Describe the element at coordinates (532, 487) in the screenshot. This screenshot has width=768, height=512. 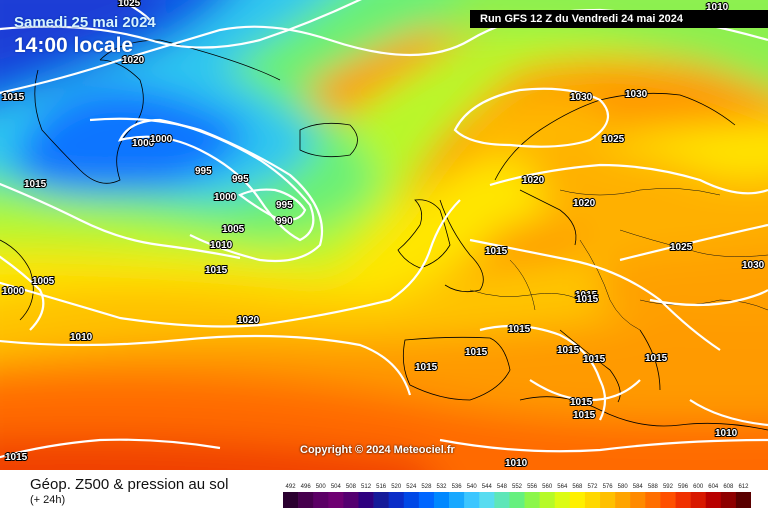
I see `scale-label: 556` at that location.